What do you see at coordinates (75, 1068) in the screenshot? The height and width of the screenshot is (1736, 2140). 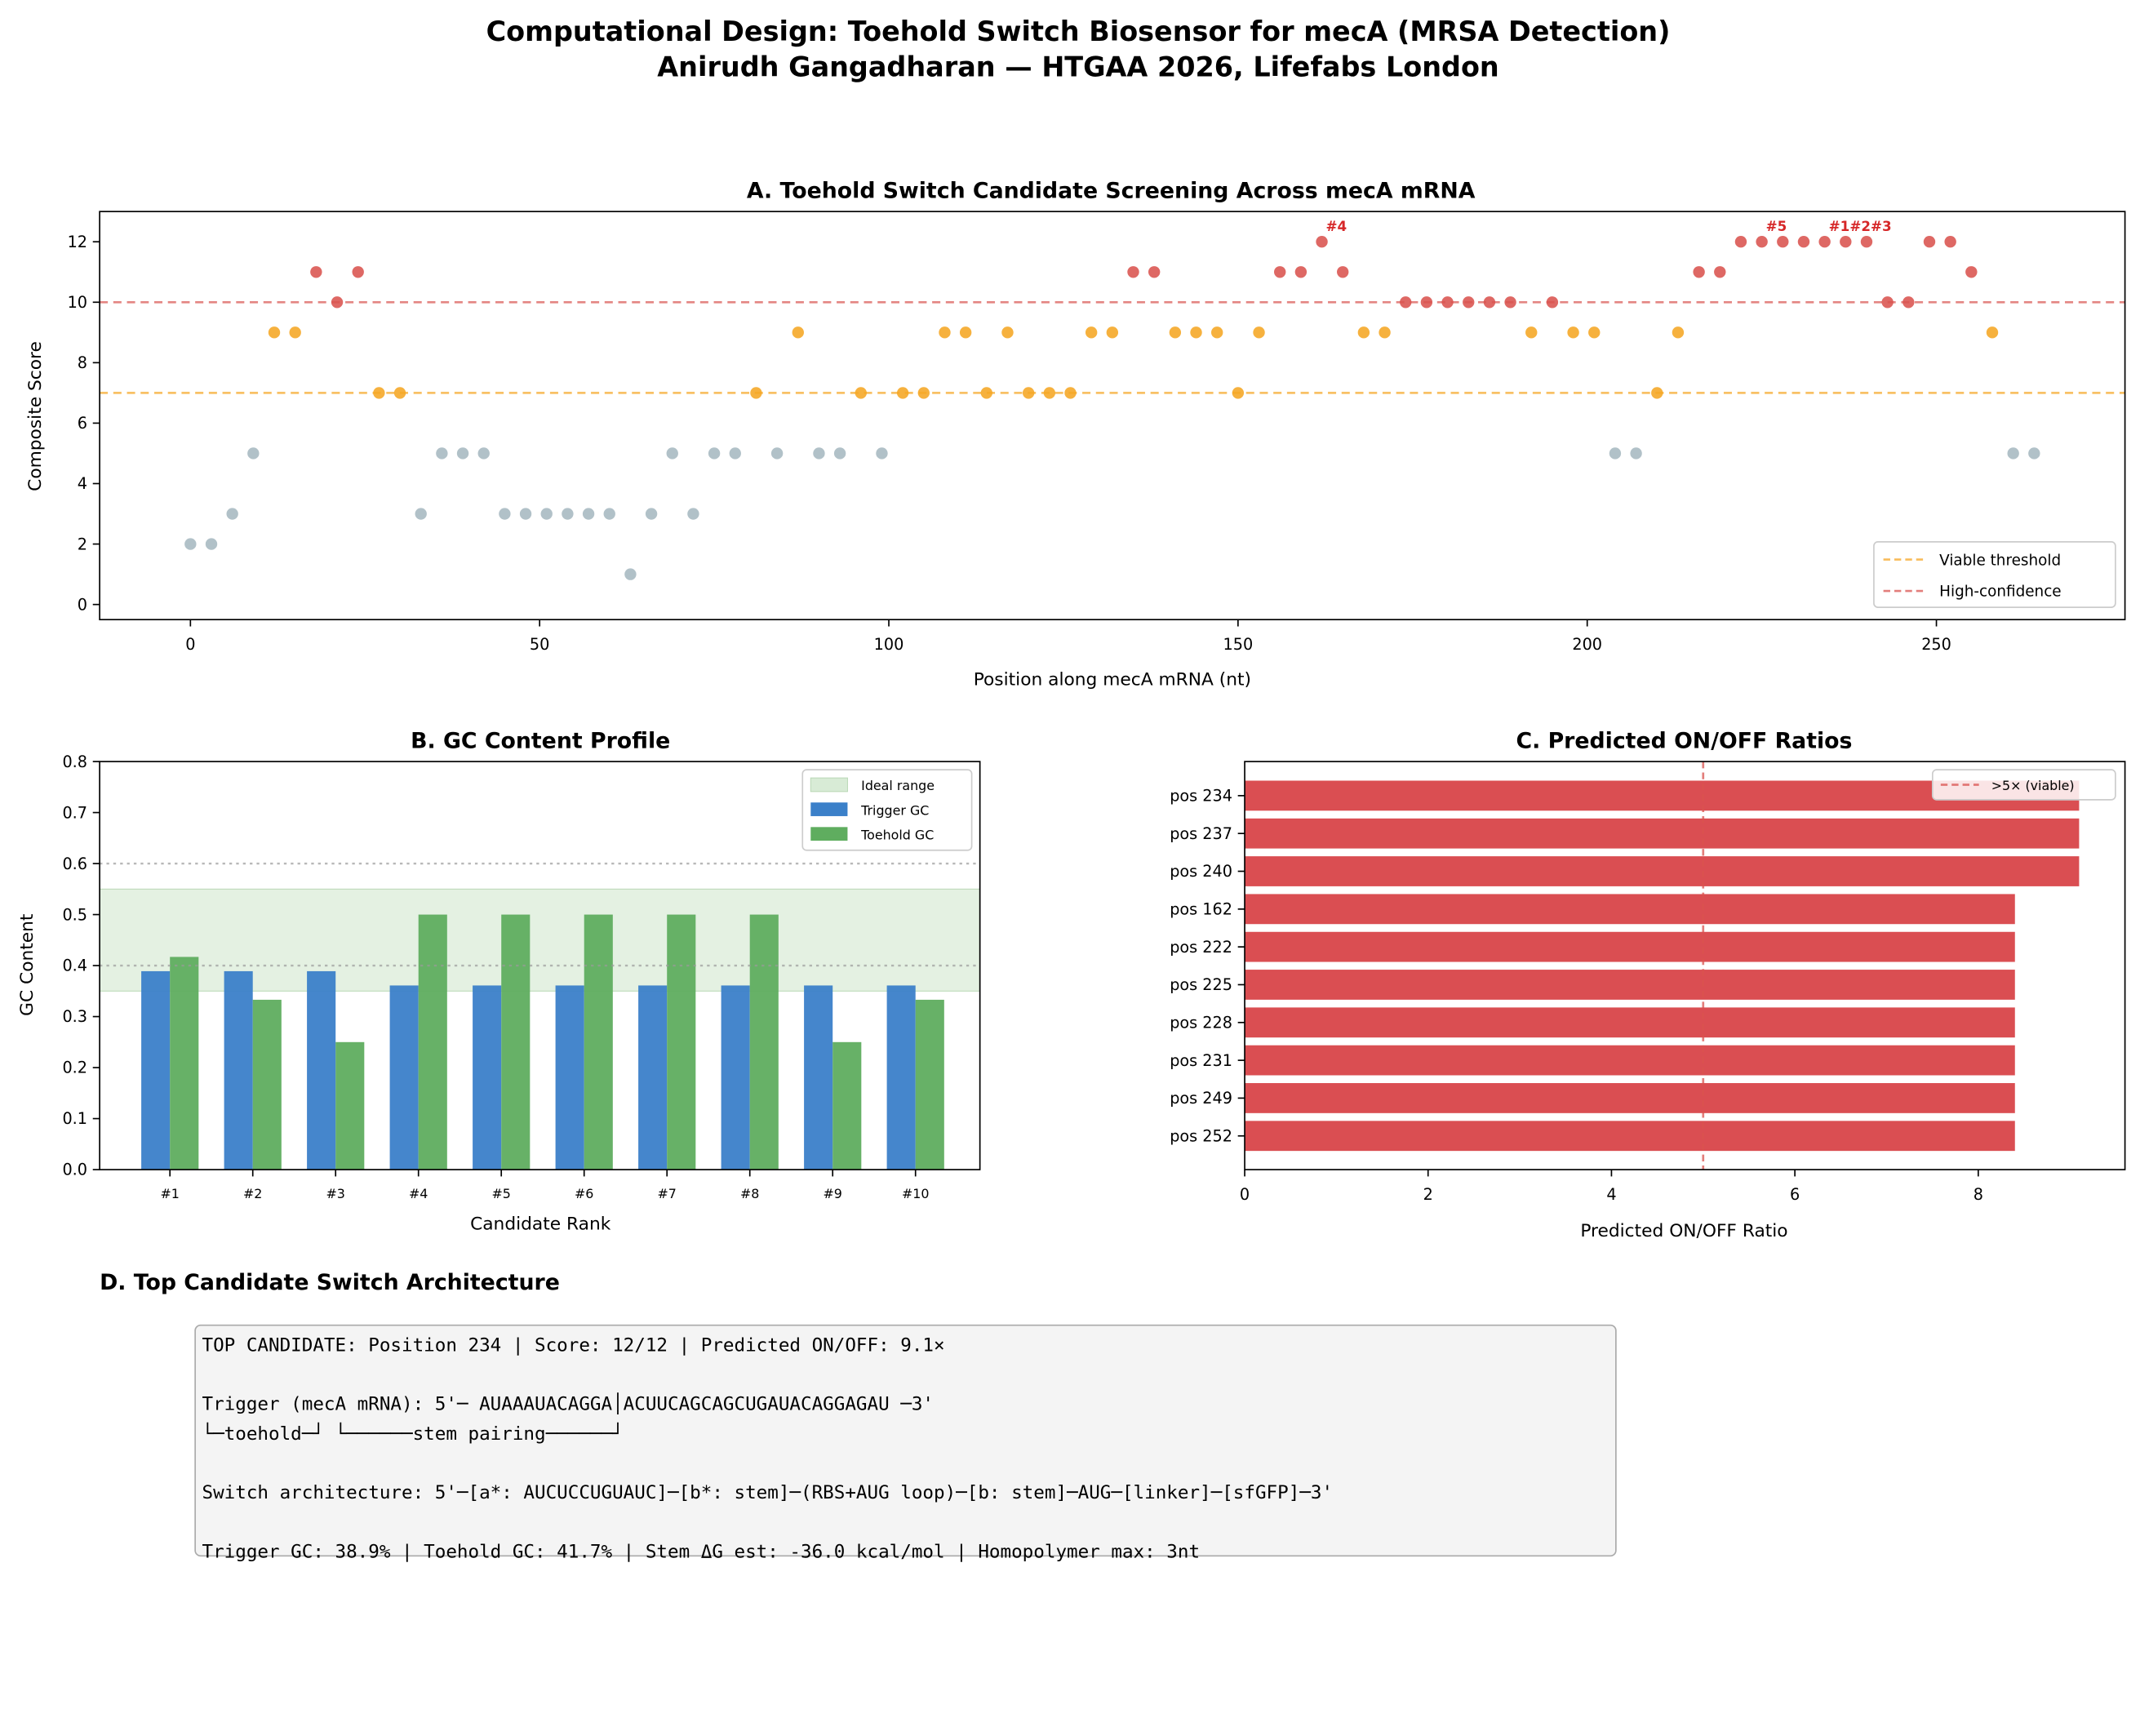 I see `y-tick-label: 0.2` at bounding box center [75, 1068].